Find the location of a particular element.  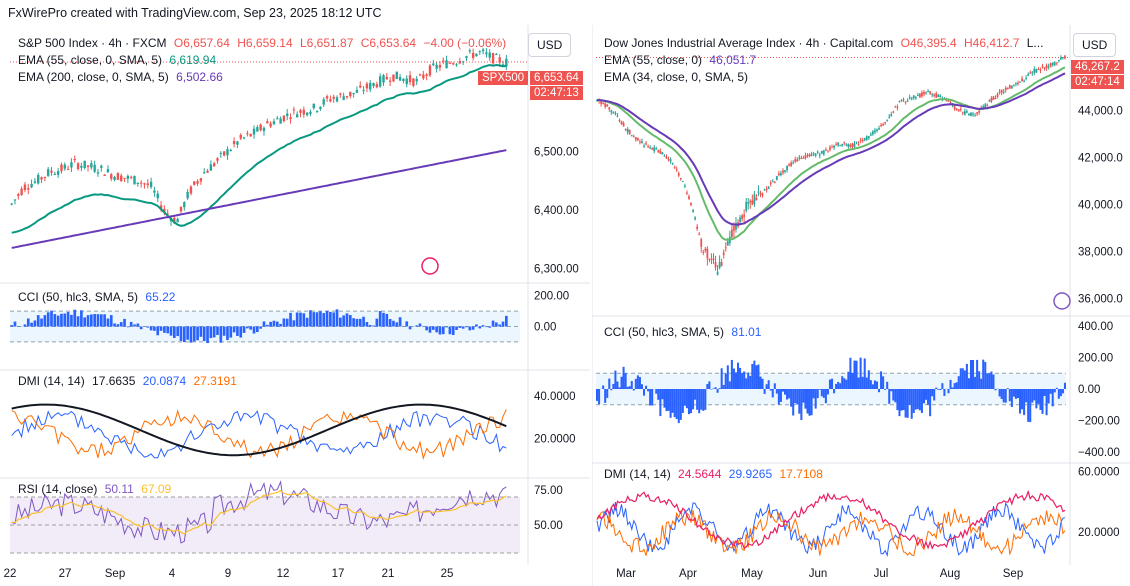

dji-dmi-label: DMI (14, 14) is located at coordinates (637, 474).